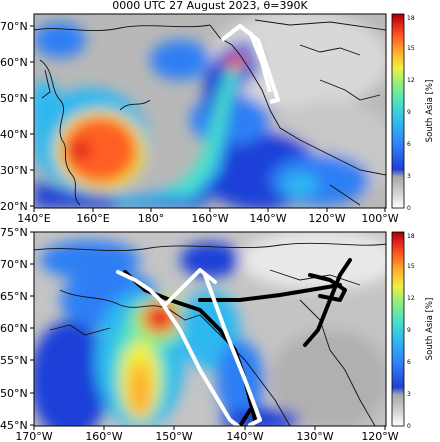 This screenshot has height=442, width=440. Describe the element at coordinates (14, 26) in the screenshot. I see `top-y-tick-label: 70°N` at that location.